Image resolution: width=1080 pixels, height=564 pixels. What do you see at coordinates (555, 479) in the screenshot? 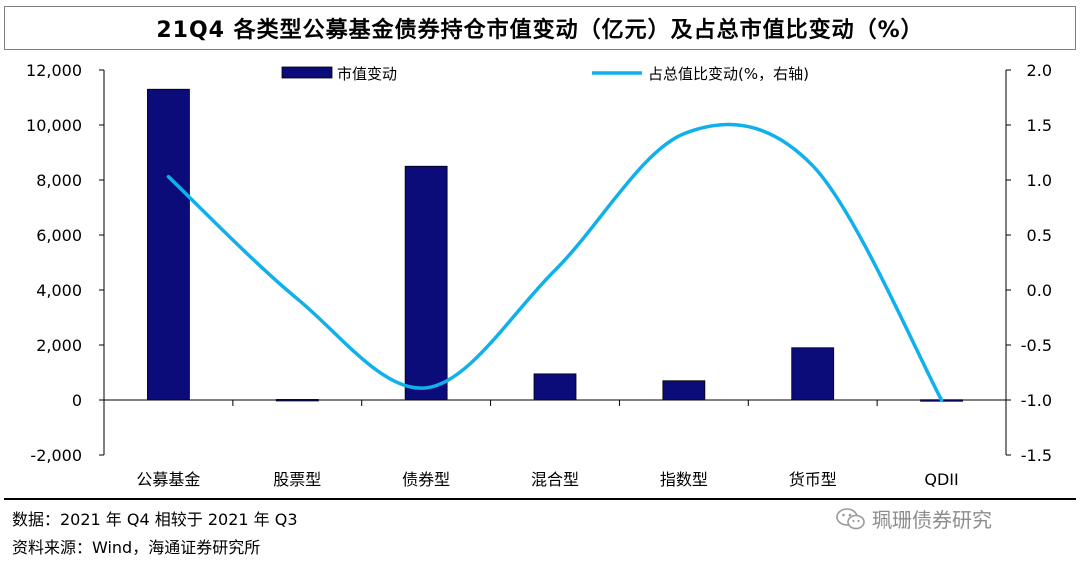
I see `category-label: 混合型` at bounding box center [555, 479].